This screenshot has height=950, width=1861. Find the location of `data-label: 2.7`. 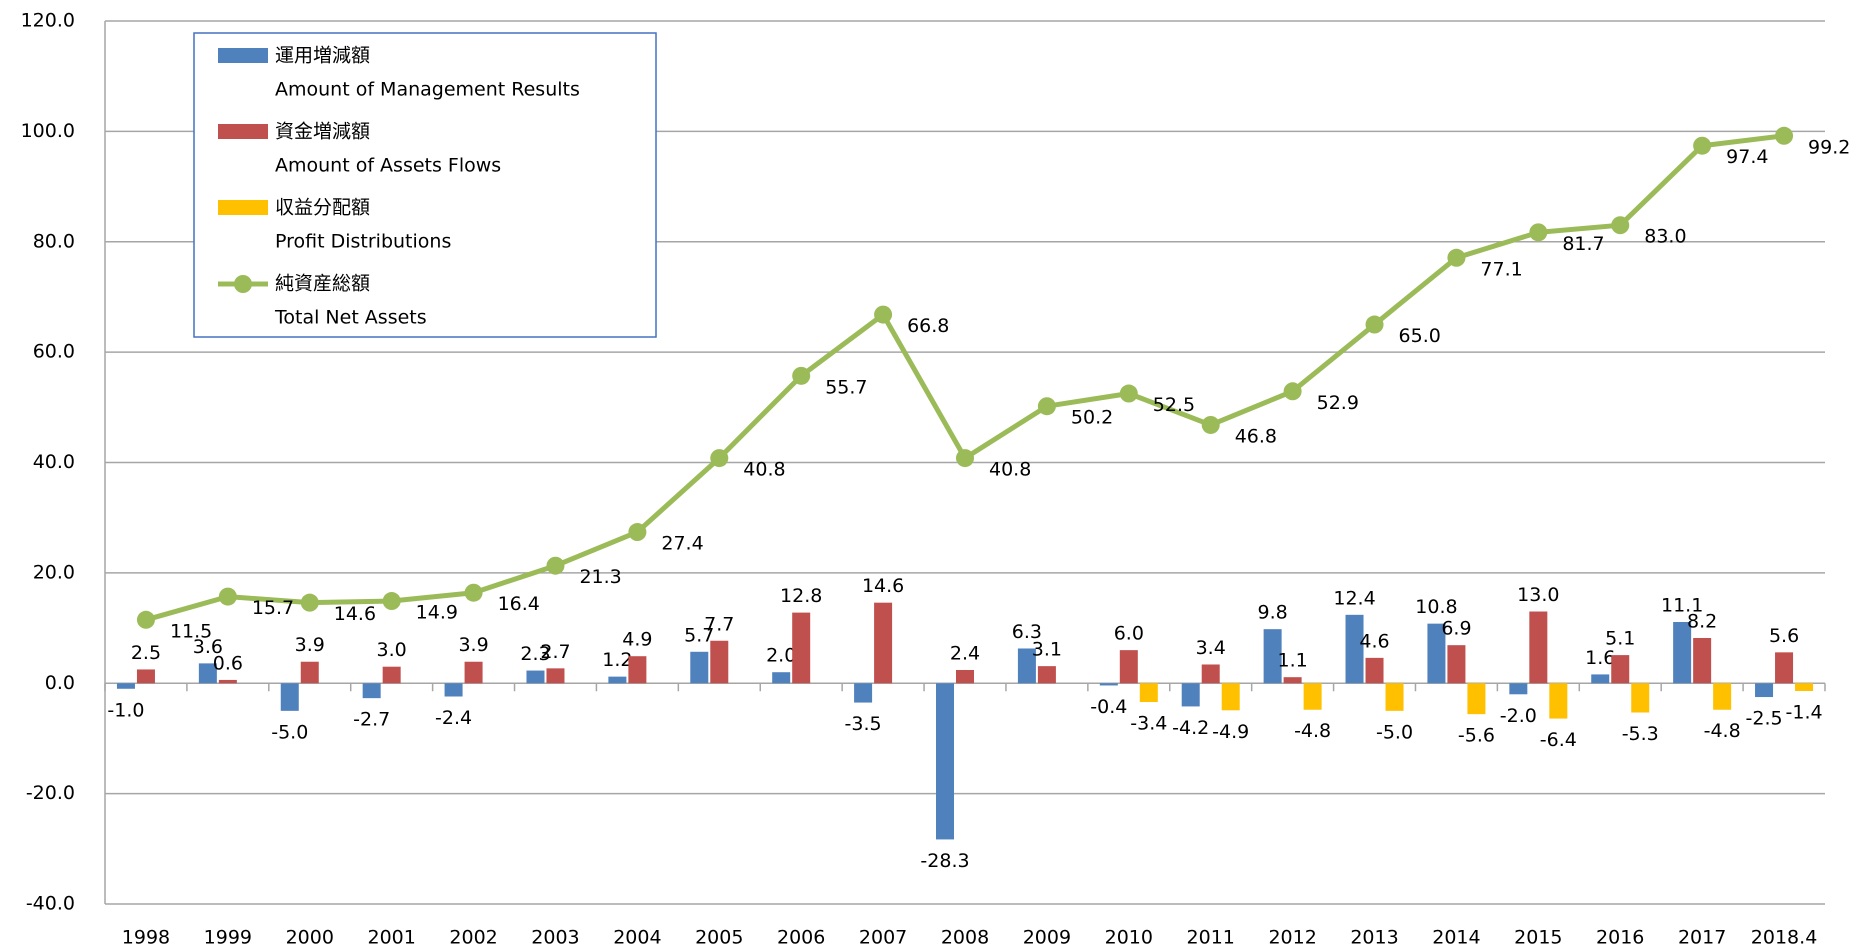

data-label: 2.7 is located at coordinates (555, 652).